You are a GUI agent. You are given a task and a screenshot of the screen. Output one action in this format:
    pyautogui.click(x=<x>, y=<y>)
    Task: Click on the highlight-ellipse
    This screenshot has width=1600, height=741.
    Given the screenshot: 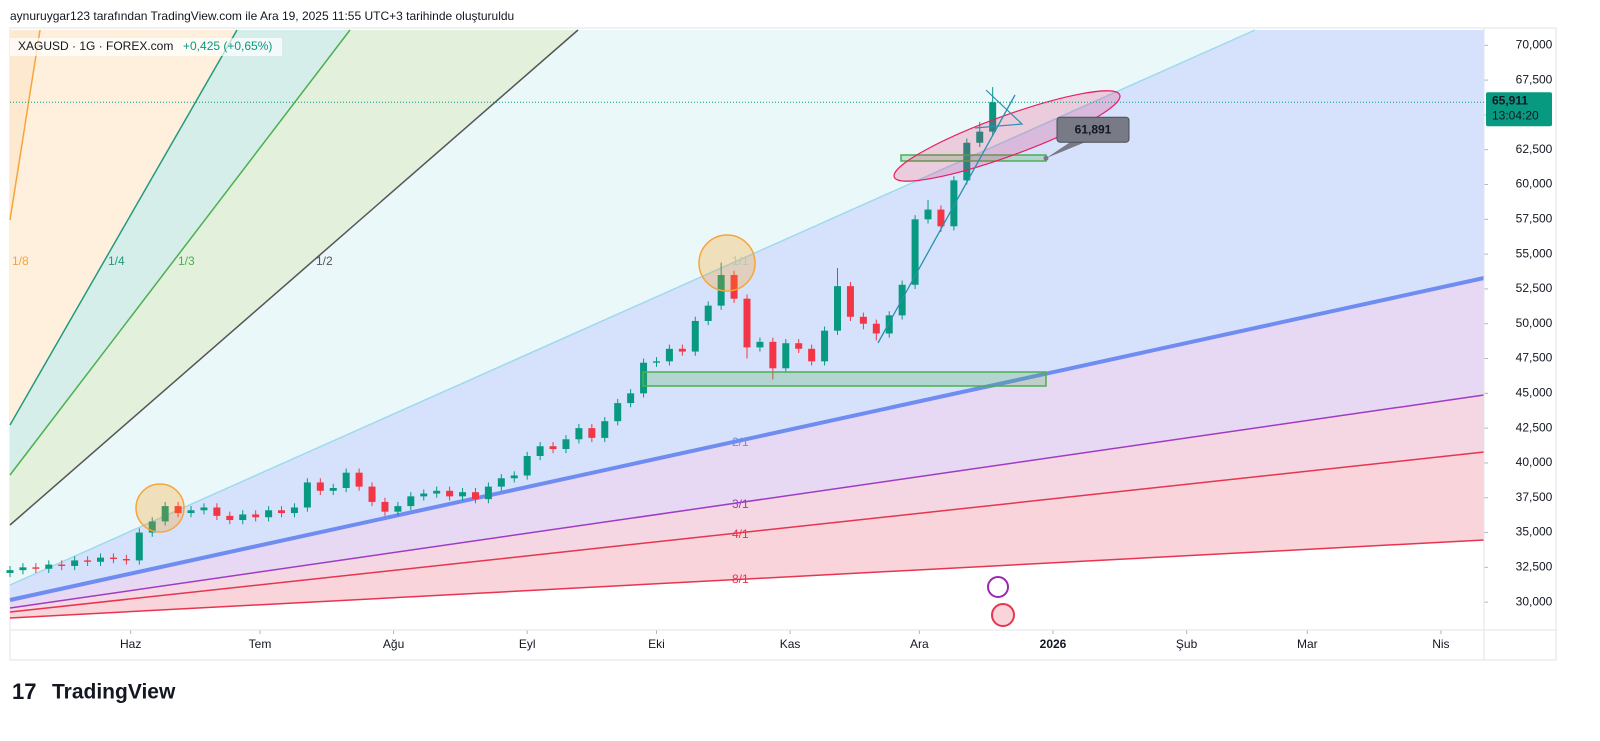 What is the action you would take?
    pyautogui.click(x=1007, y=136)
    